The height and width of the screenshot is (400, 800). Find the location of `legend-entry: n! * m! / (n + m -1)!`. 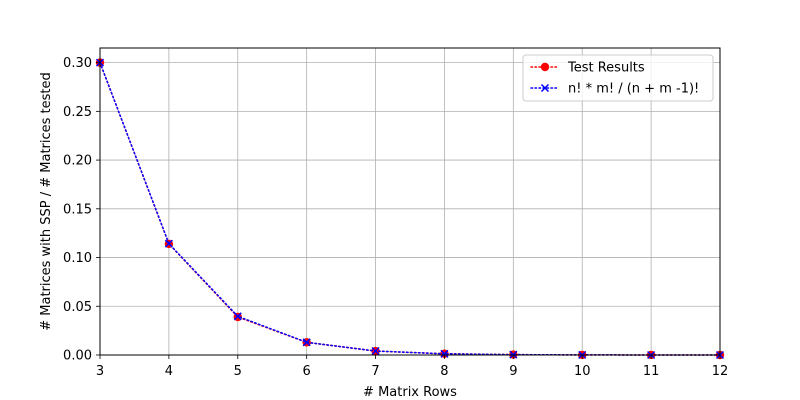

legend-entry: n! * m! / (n + m -1)! is located at coordinates (614, 89).